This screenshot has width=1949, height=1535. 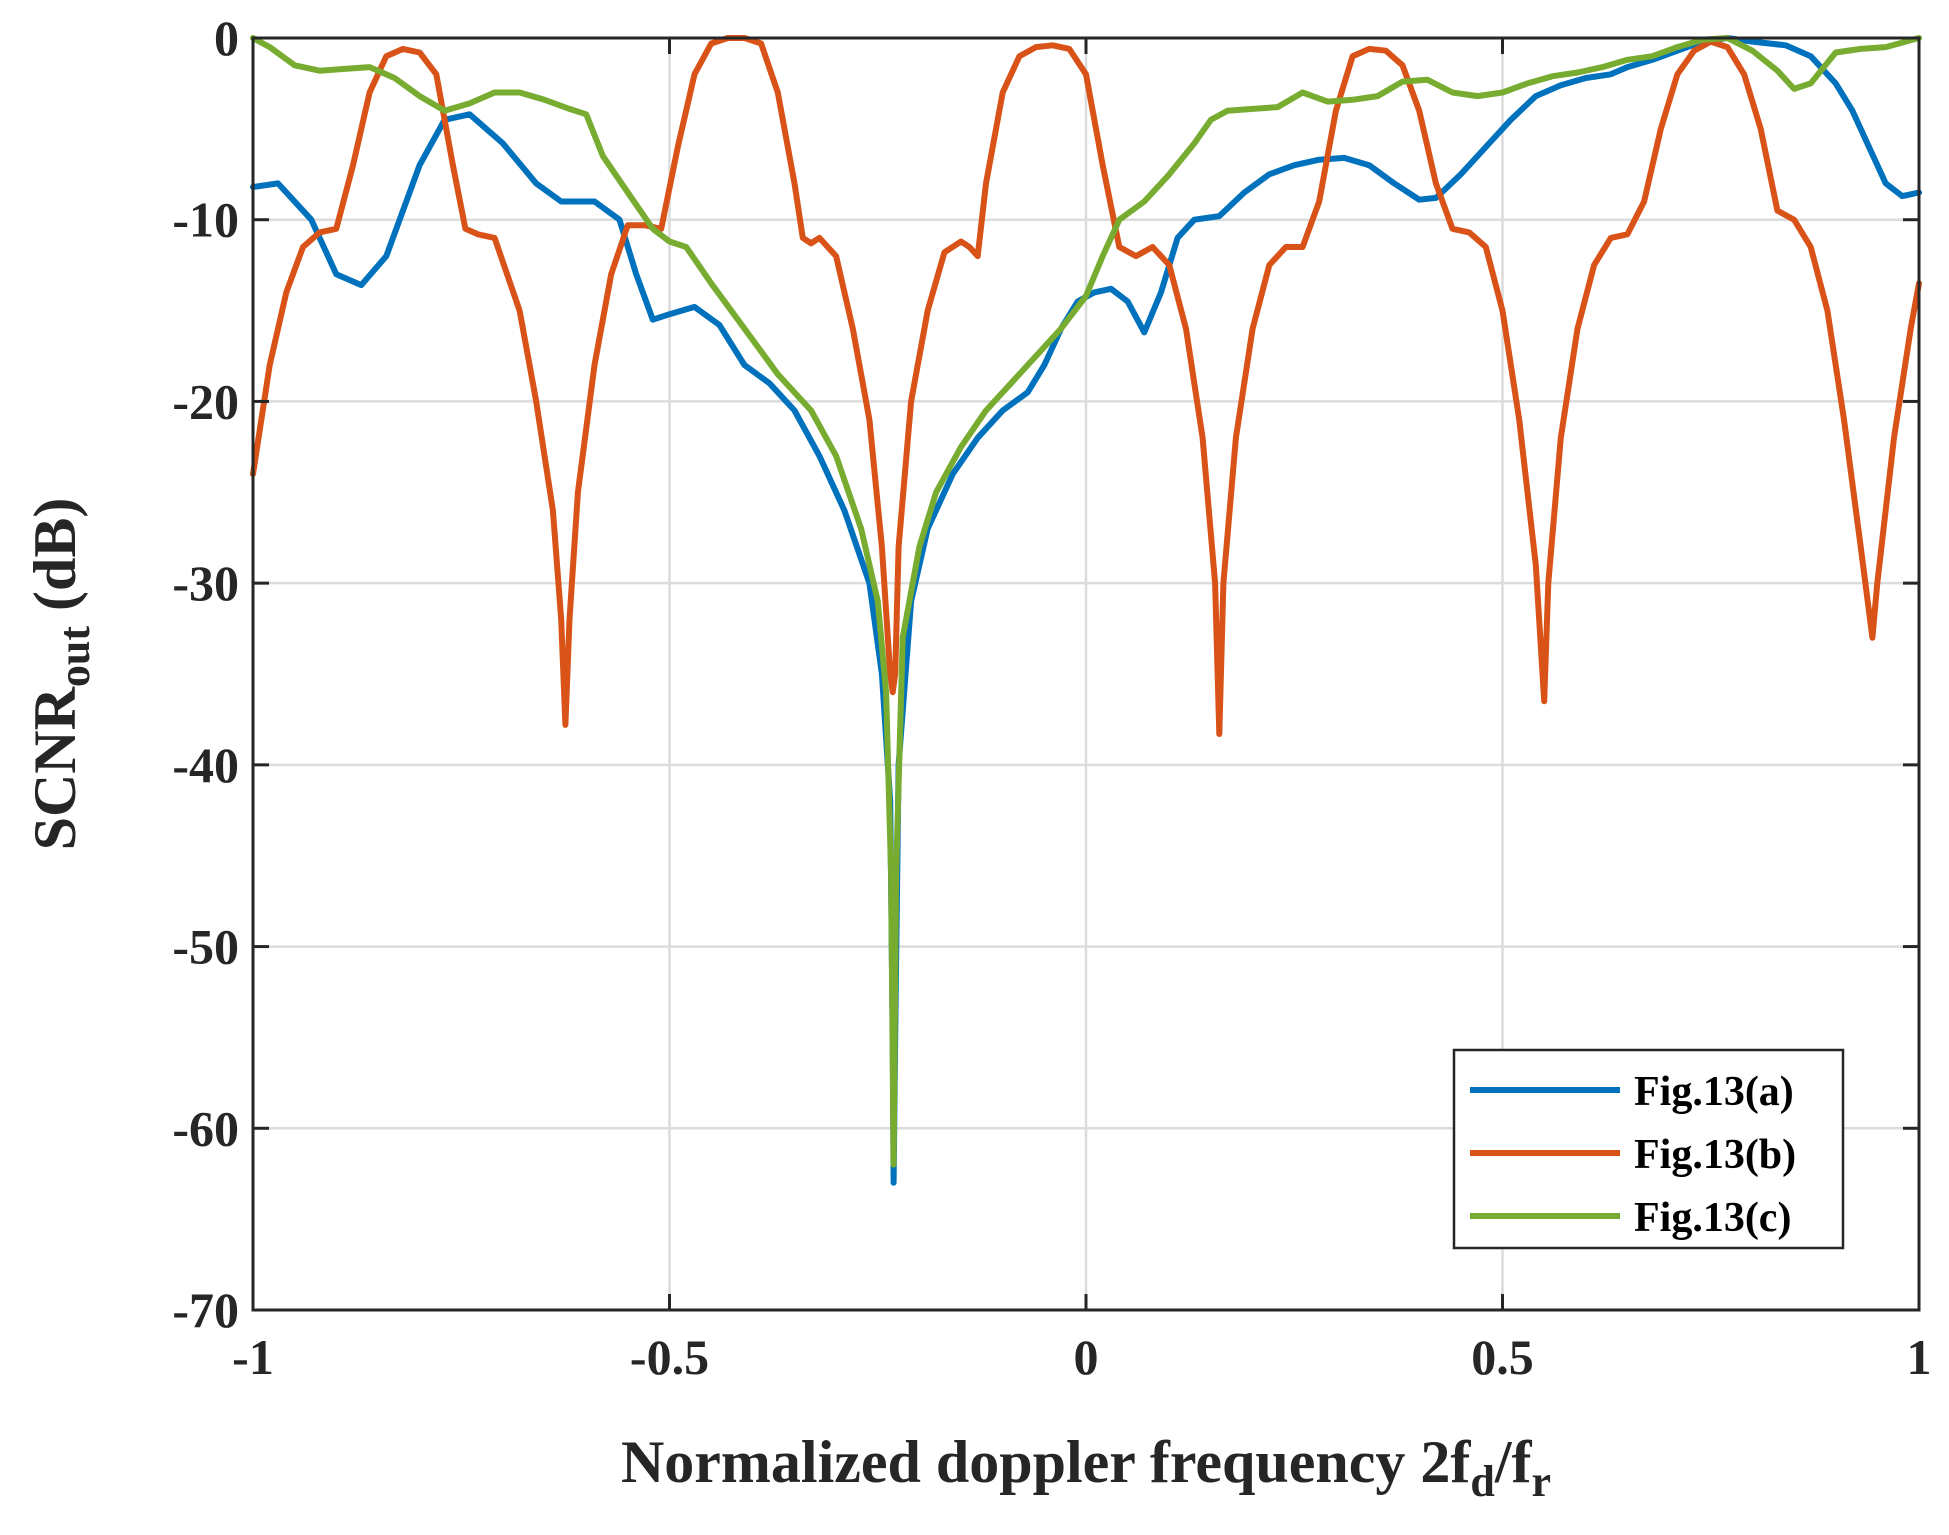 I want to click on y-tick-label: -10, so click(x=205, y=220).